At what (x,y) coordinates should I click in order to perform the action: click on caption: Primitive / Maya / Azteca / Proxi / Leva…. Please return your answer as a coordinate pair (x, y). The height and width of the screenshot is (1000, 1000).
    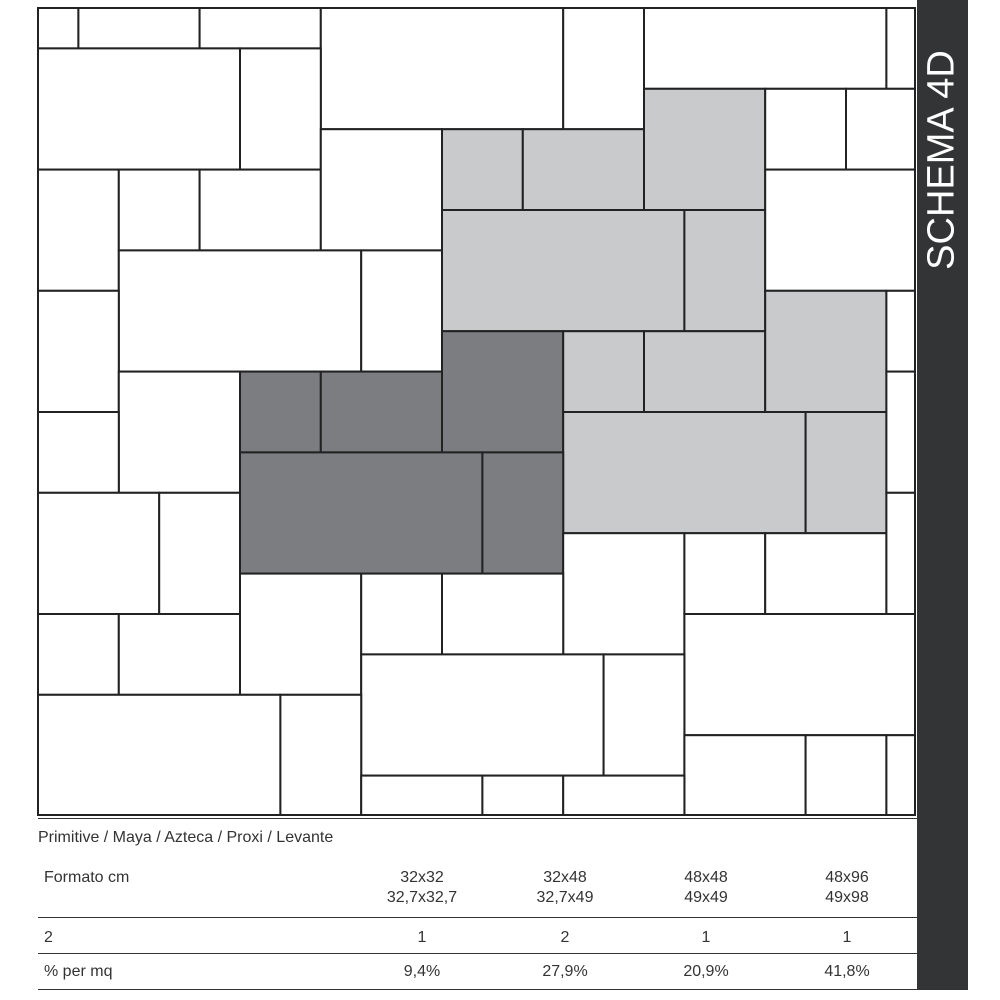
    Looking at the image, I should click on (186, 837).